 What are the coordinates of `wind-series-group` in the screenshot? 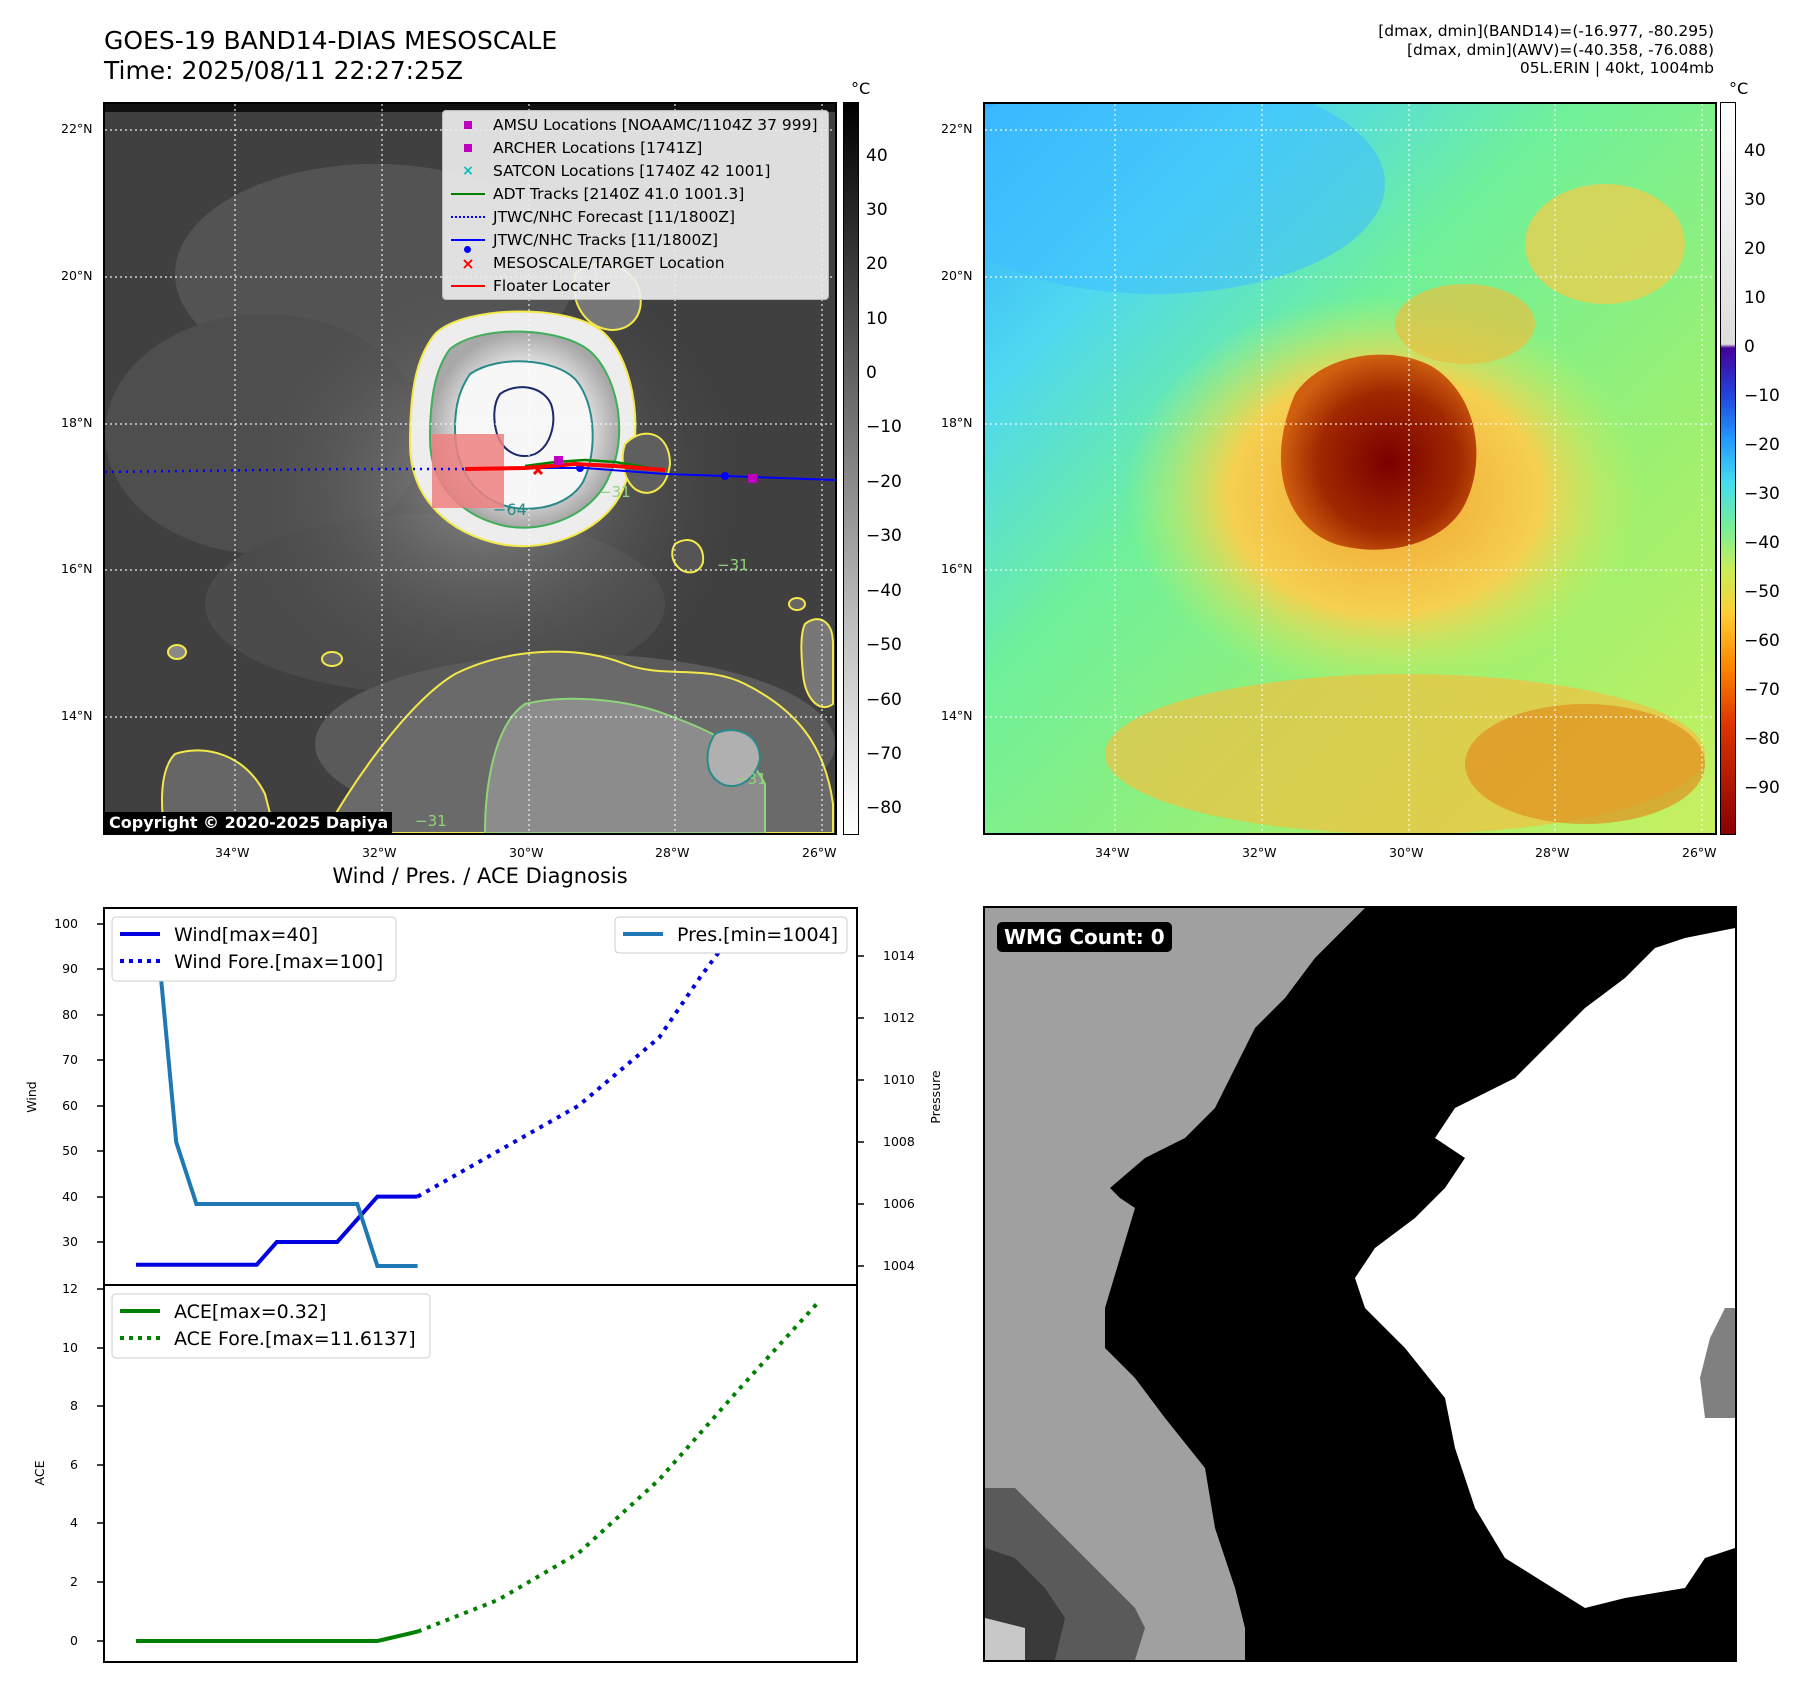 It's located at (439, 1095).